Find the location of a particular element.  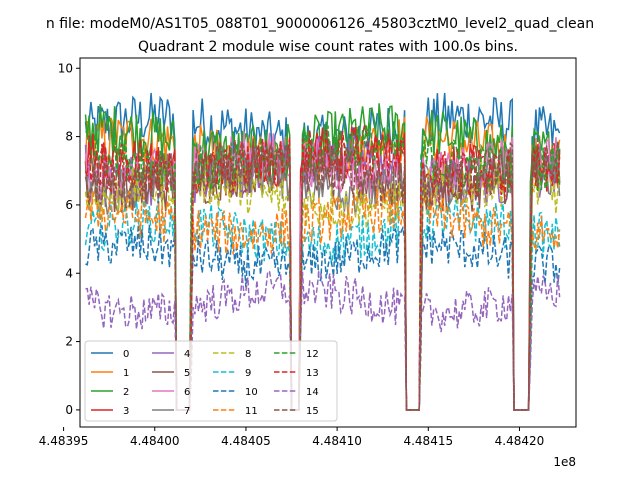

legend-label-13: 13 is located at coordinates (312, 373).